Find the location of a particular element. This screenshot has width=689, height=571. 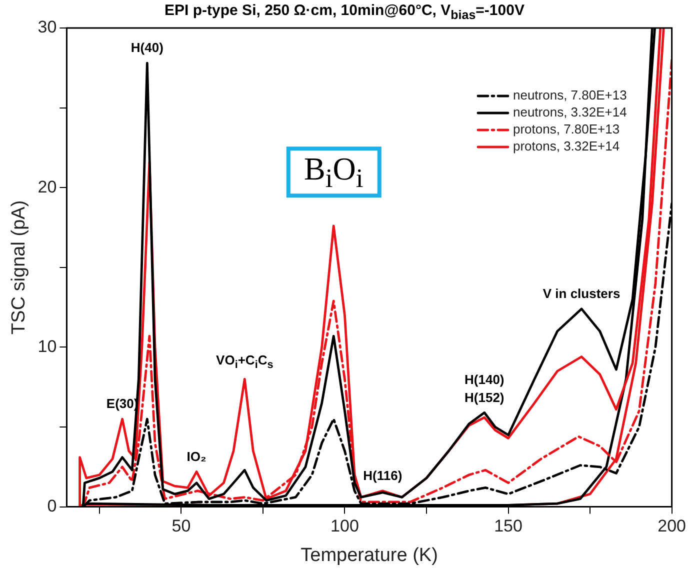

legend-label: protons, 7.80E+13 is located at coordinates (566, 129).